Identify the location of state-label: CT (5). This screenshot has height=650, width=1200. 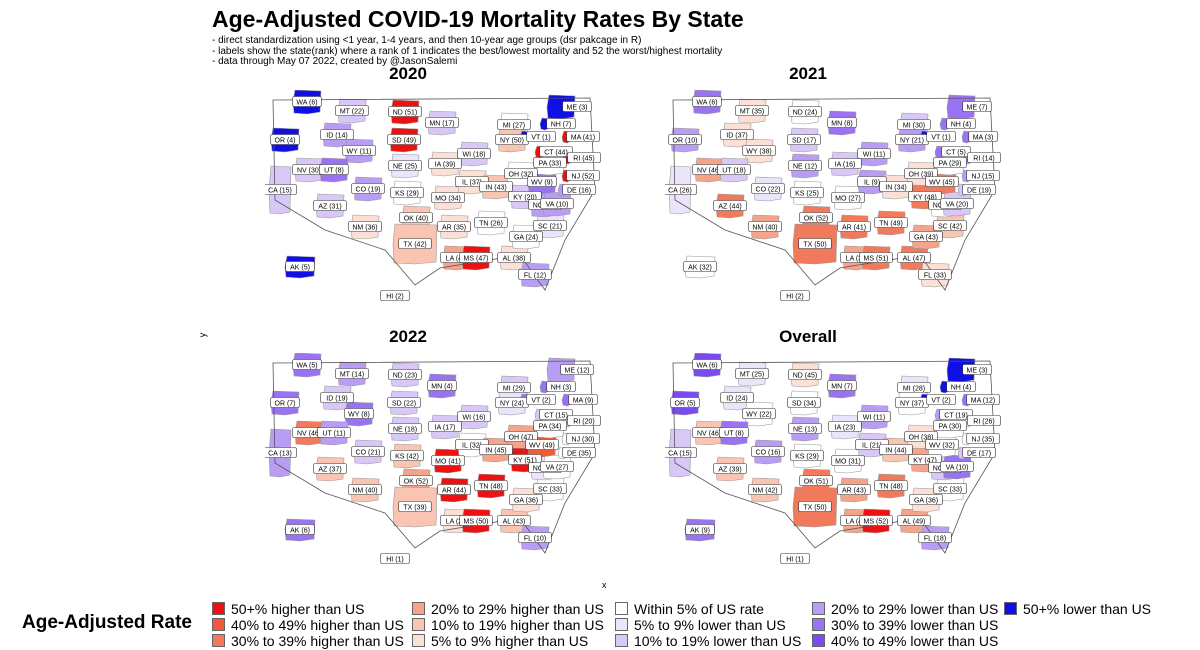
(956, 151).